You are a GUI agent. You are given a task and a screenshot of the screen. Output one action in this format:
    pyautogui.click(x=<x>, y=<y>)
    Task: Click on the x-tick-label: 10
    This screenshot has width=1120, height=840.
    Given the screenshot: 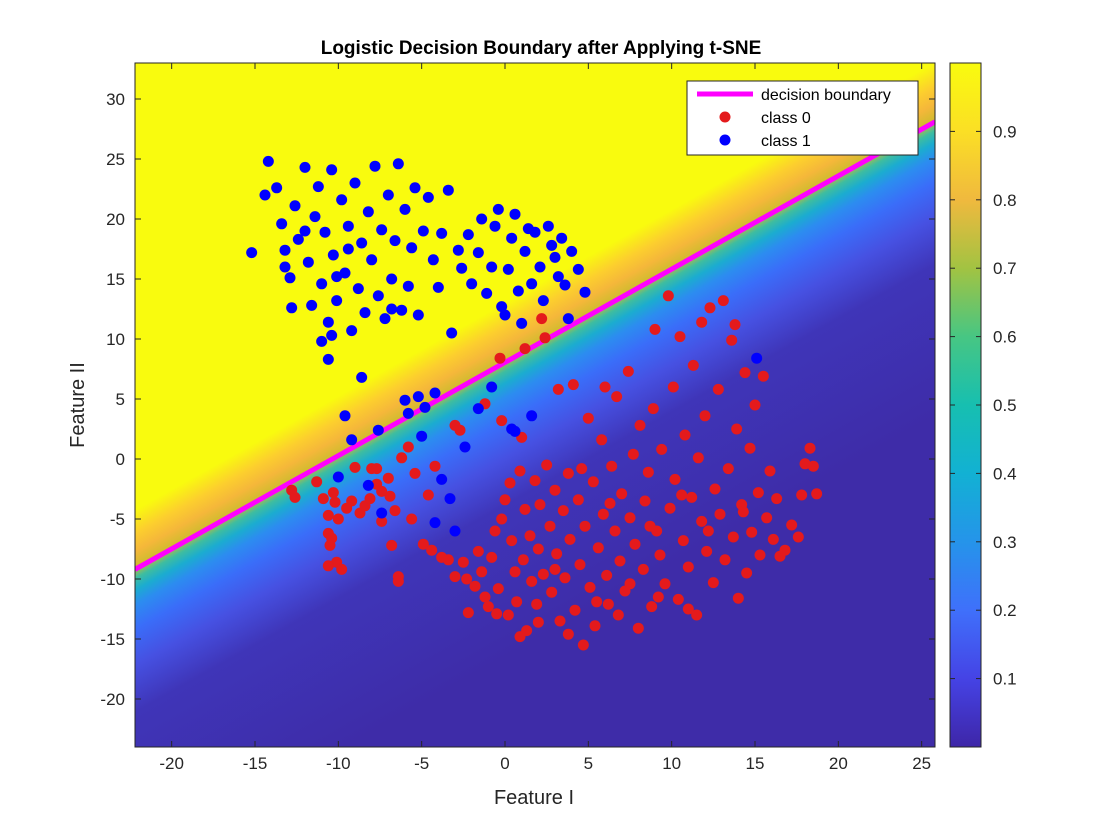 What is the action you would take?
    pyautogui.click(x=671, y=763)
    